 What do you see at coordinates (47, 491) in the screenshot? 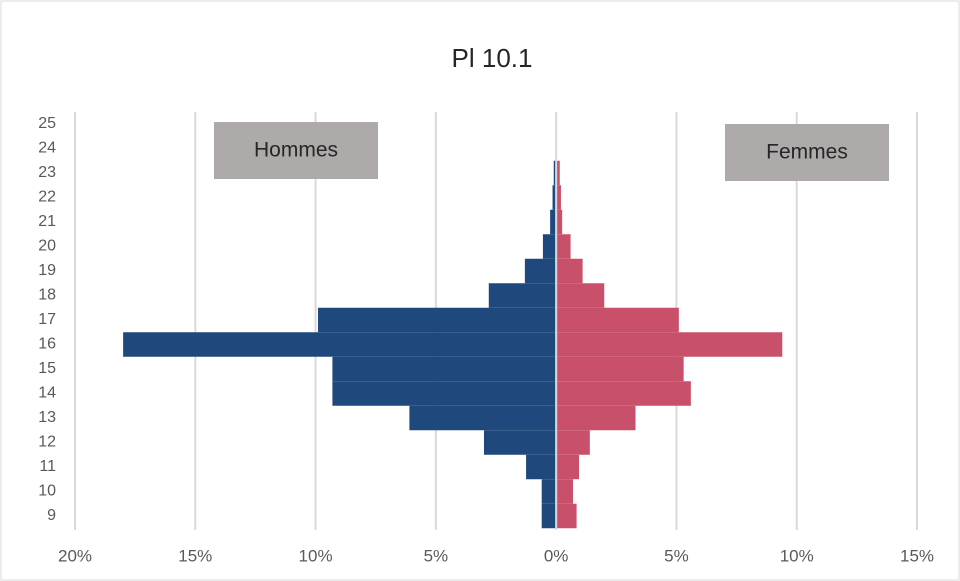
I see `y-tick-label: 10` at bounding box center [47, 491].